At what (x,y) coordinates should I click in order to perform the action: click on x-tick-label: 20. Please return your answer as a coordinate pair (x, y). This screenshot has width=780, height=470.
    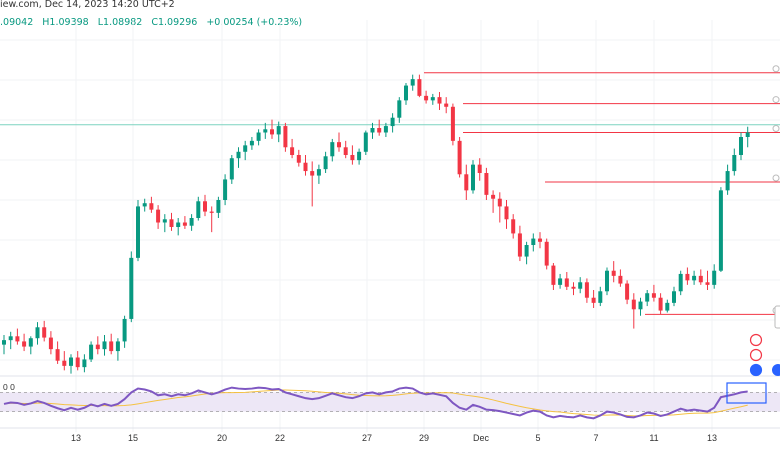
    Looking at the image, I should click on (222, 438).